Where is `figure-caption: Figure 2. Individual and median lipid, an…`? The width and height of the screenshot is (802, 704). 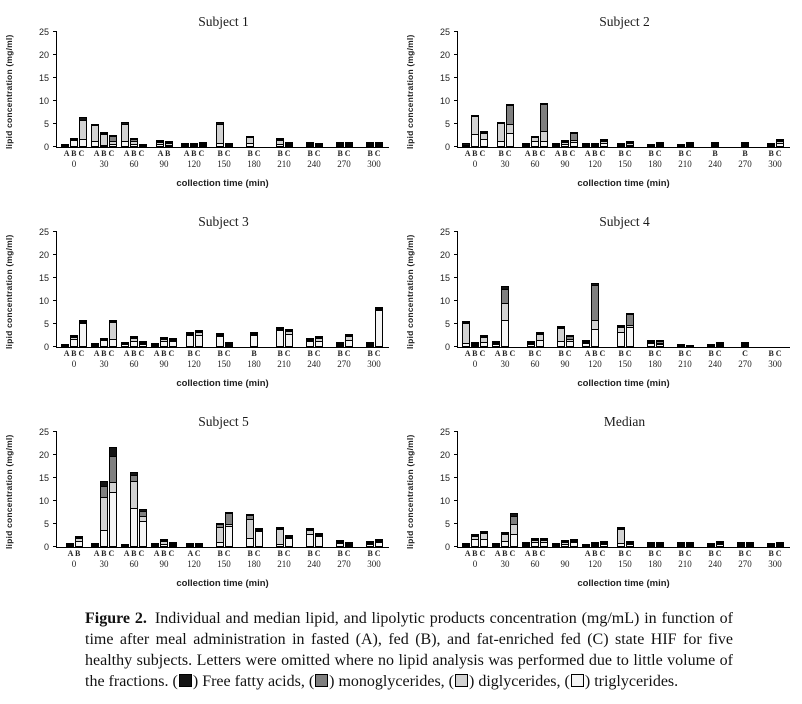 figure-caption: Figure 2. Individual and median lipid, an… is located at coordinates (409, 650).